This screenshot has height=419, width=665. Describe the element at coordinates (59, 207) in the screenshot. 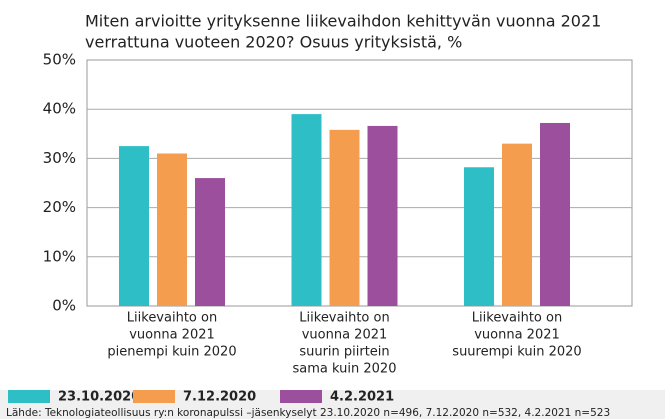

I see `y-tick-label: 20%` at that location.